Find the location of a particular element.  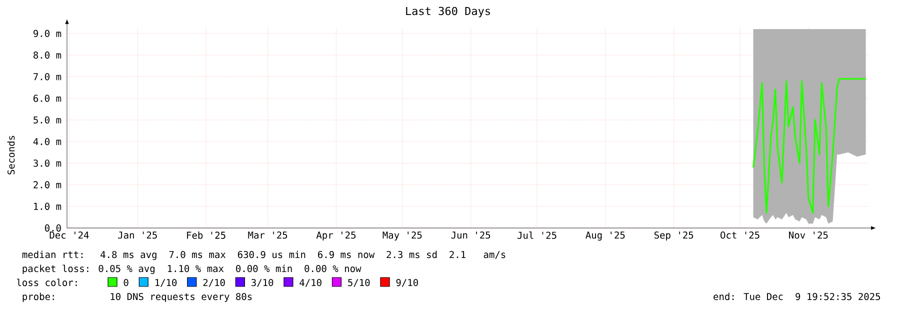

x-tick-label: Feb '25 is located at coordinates (206, 235).